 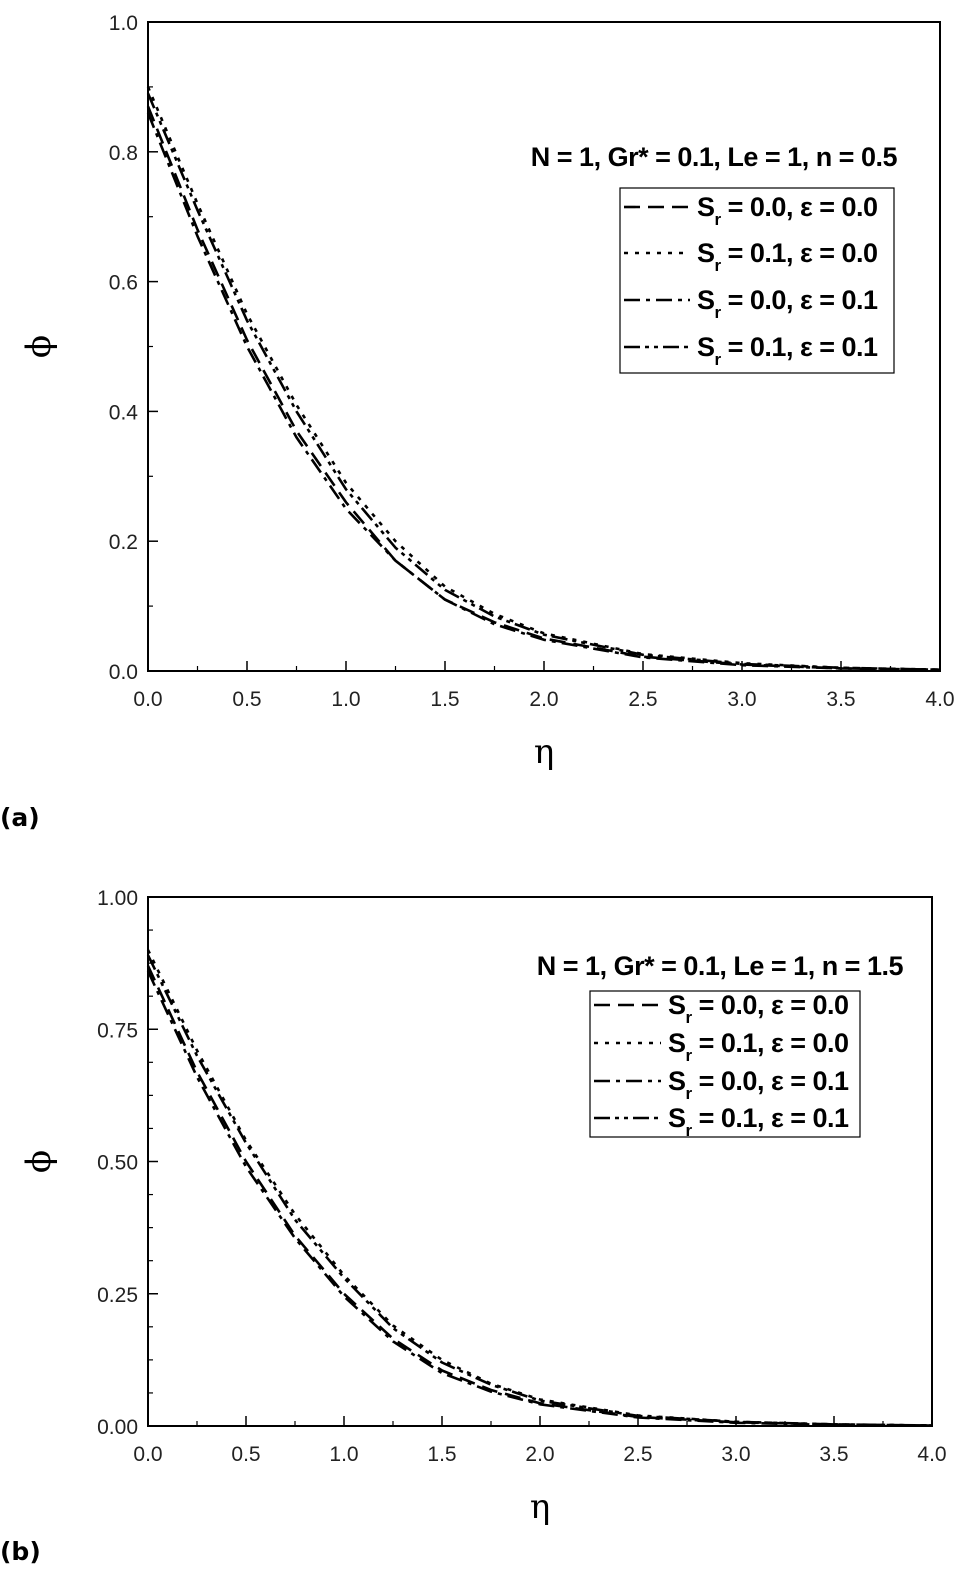 I want to click on panel-label: (b), so click(x=20, y=1551).